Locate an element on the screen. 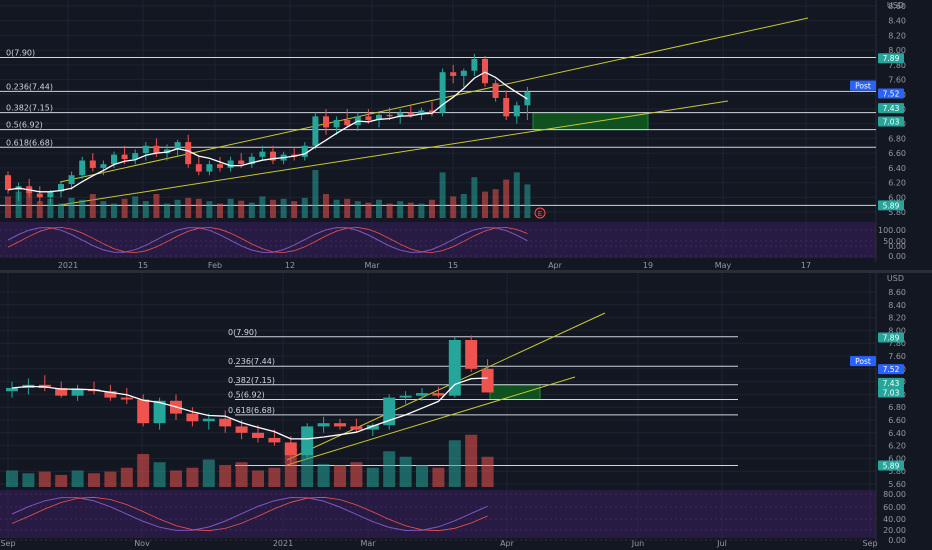 Image resolution: width=932 pixels, height=550 pixels. earnings-marker is located at coordinates (540, 213).